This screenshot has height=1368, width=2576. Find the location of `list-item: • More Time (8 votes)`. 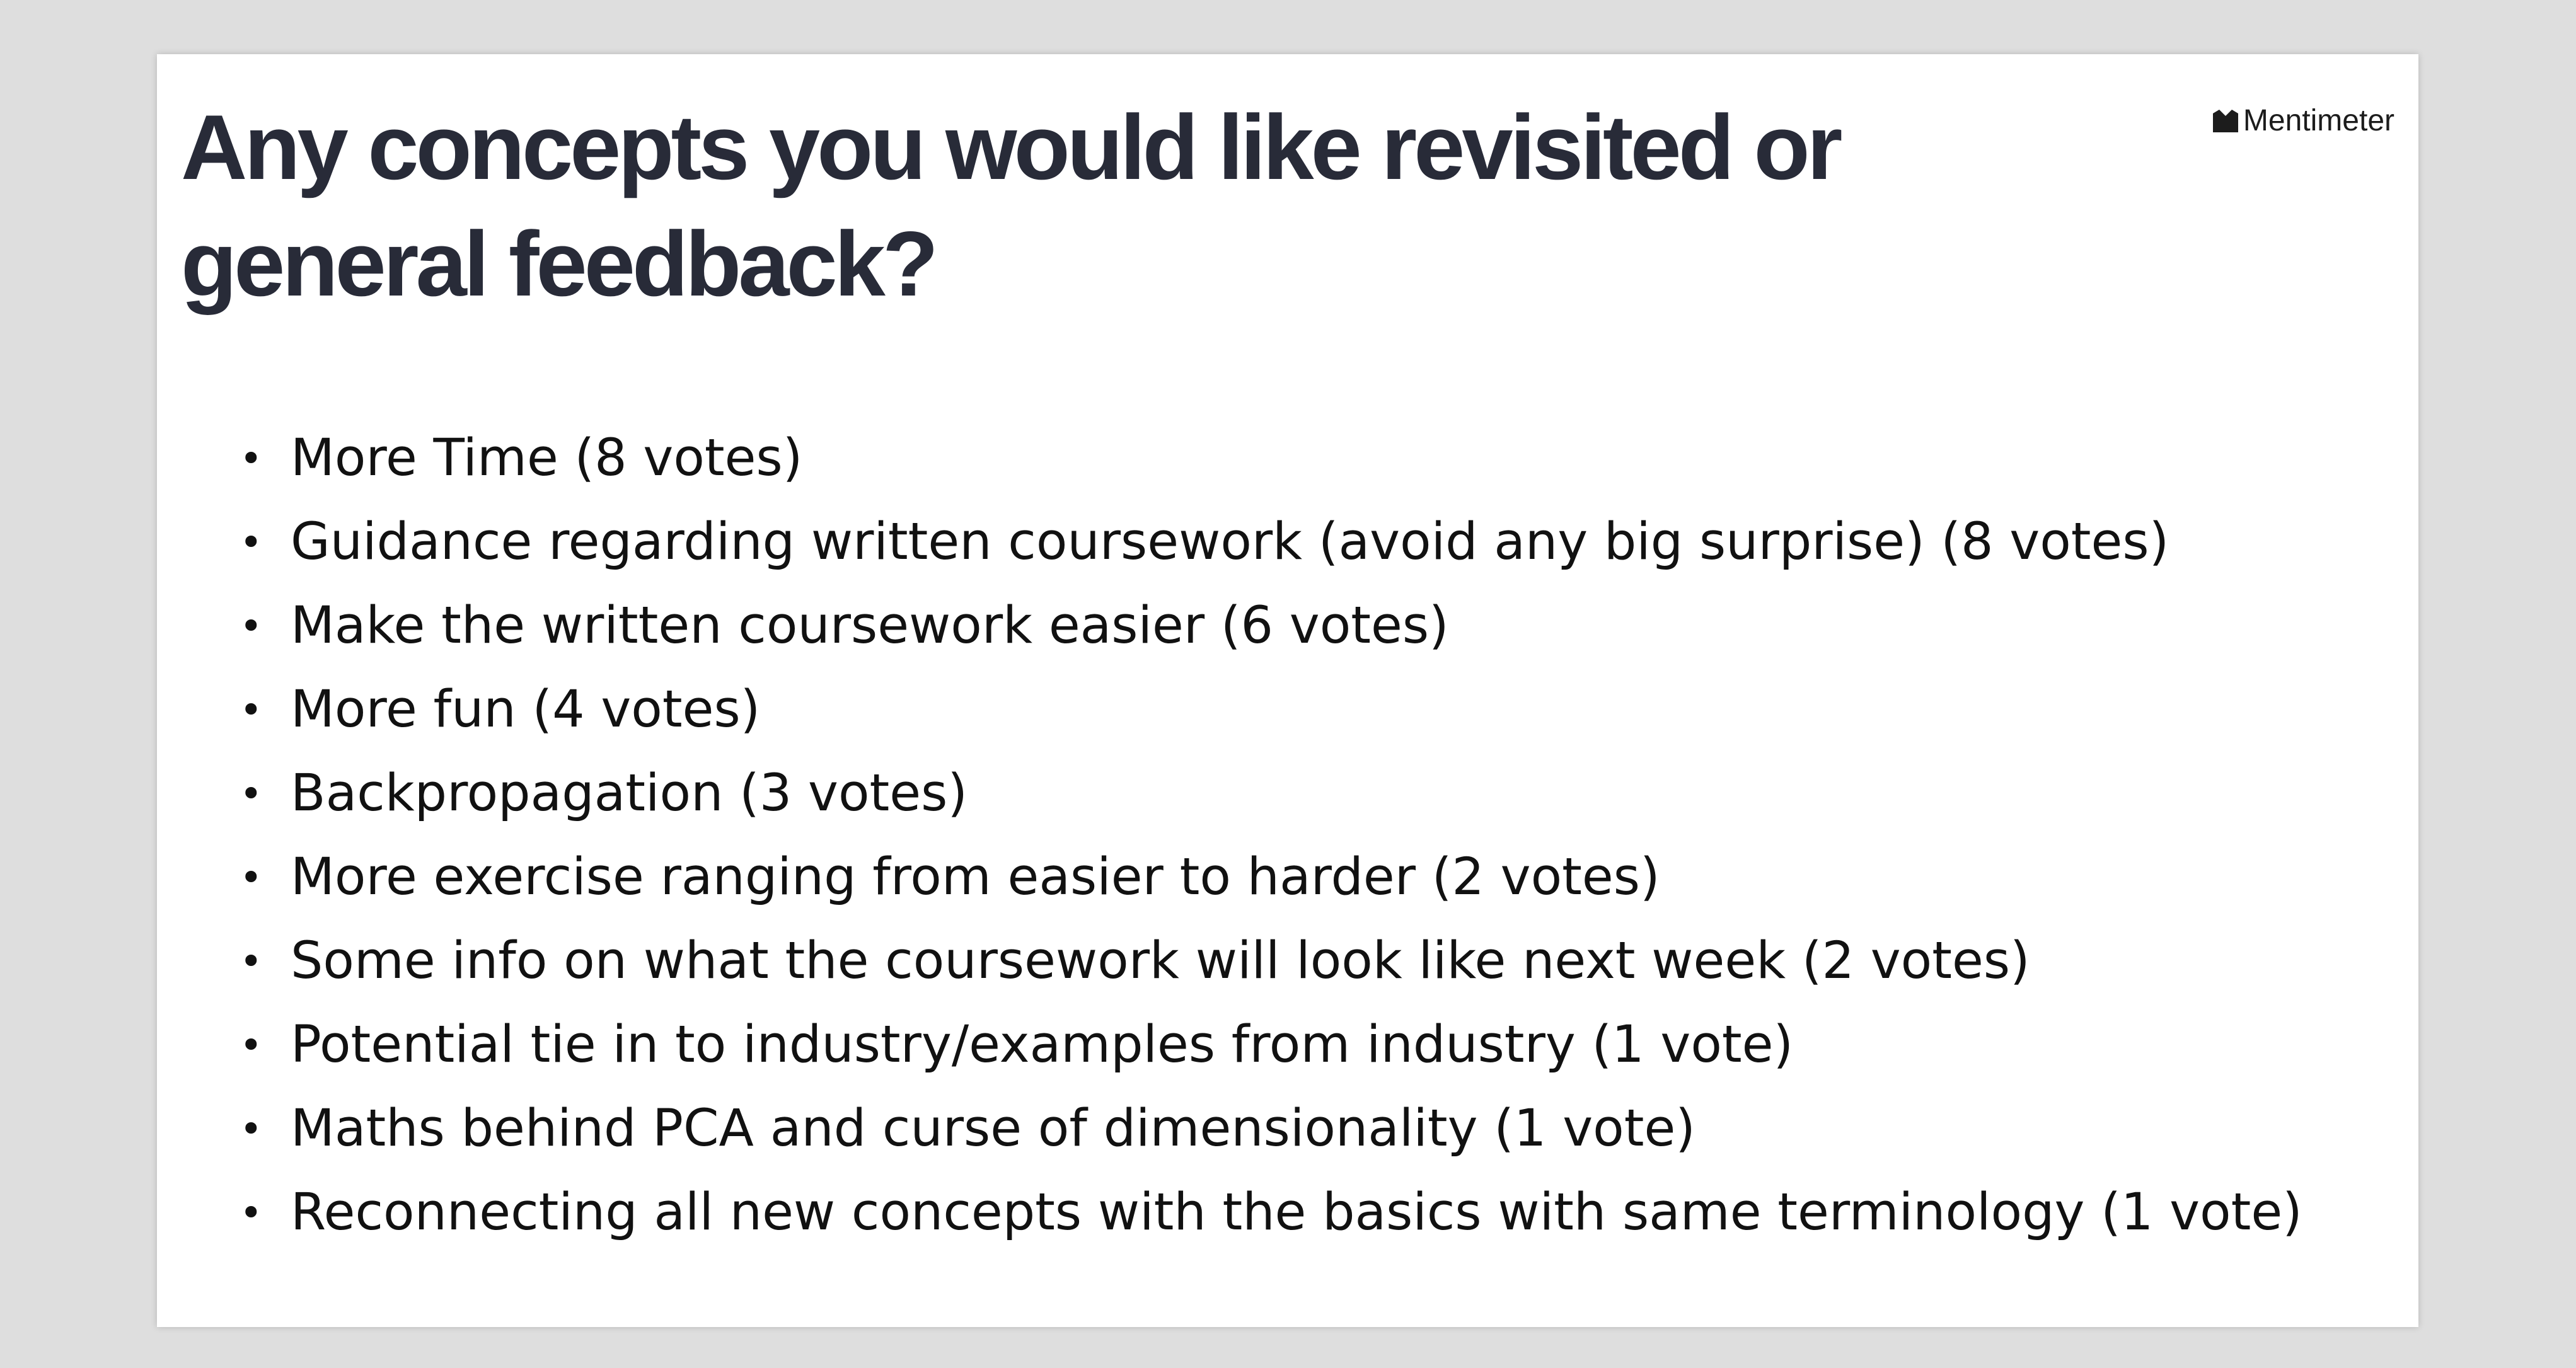

list-item: • More Time (8 votes) is located at coordinates (1229, 458).